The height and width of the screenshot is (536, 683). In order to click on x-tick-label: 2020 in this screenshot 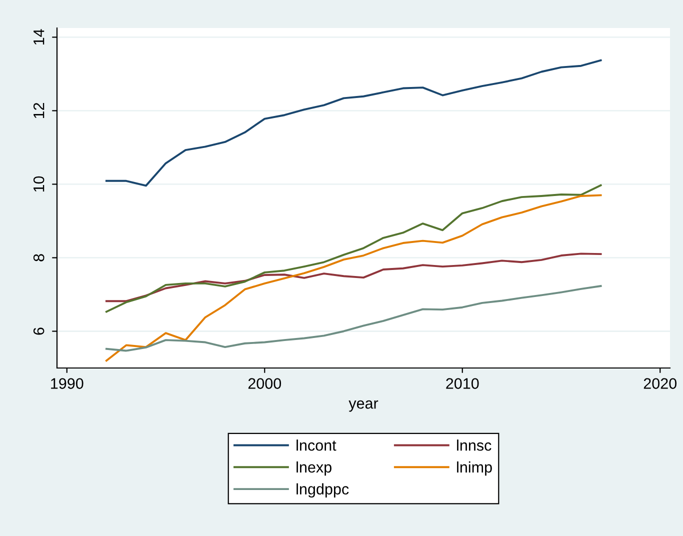, I will do `click(660, 383)`.